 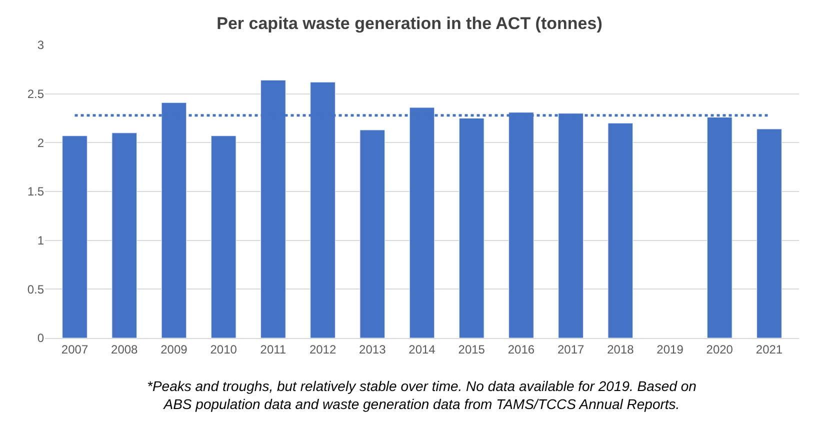 I want to click on x-tick-label: 2018, so click(x=620, y=349).